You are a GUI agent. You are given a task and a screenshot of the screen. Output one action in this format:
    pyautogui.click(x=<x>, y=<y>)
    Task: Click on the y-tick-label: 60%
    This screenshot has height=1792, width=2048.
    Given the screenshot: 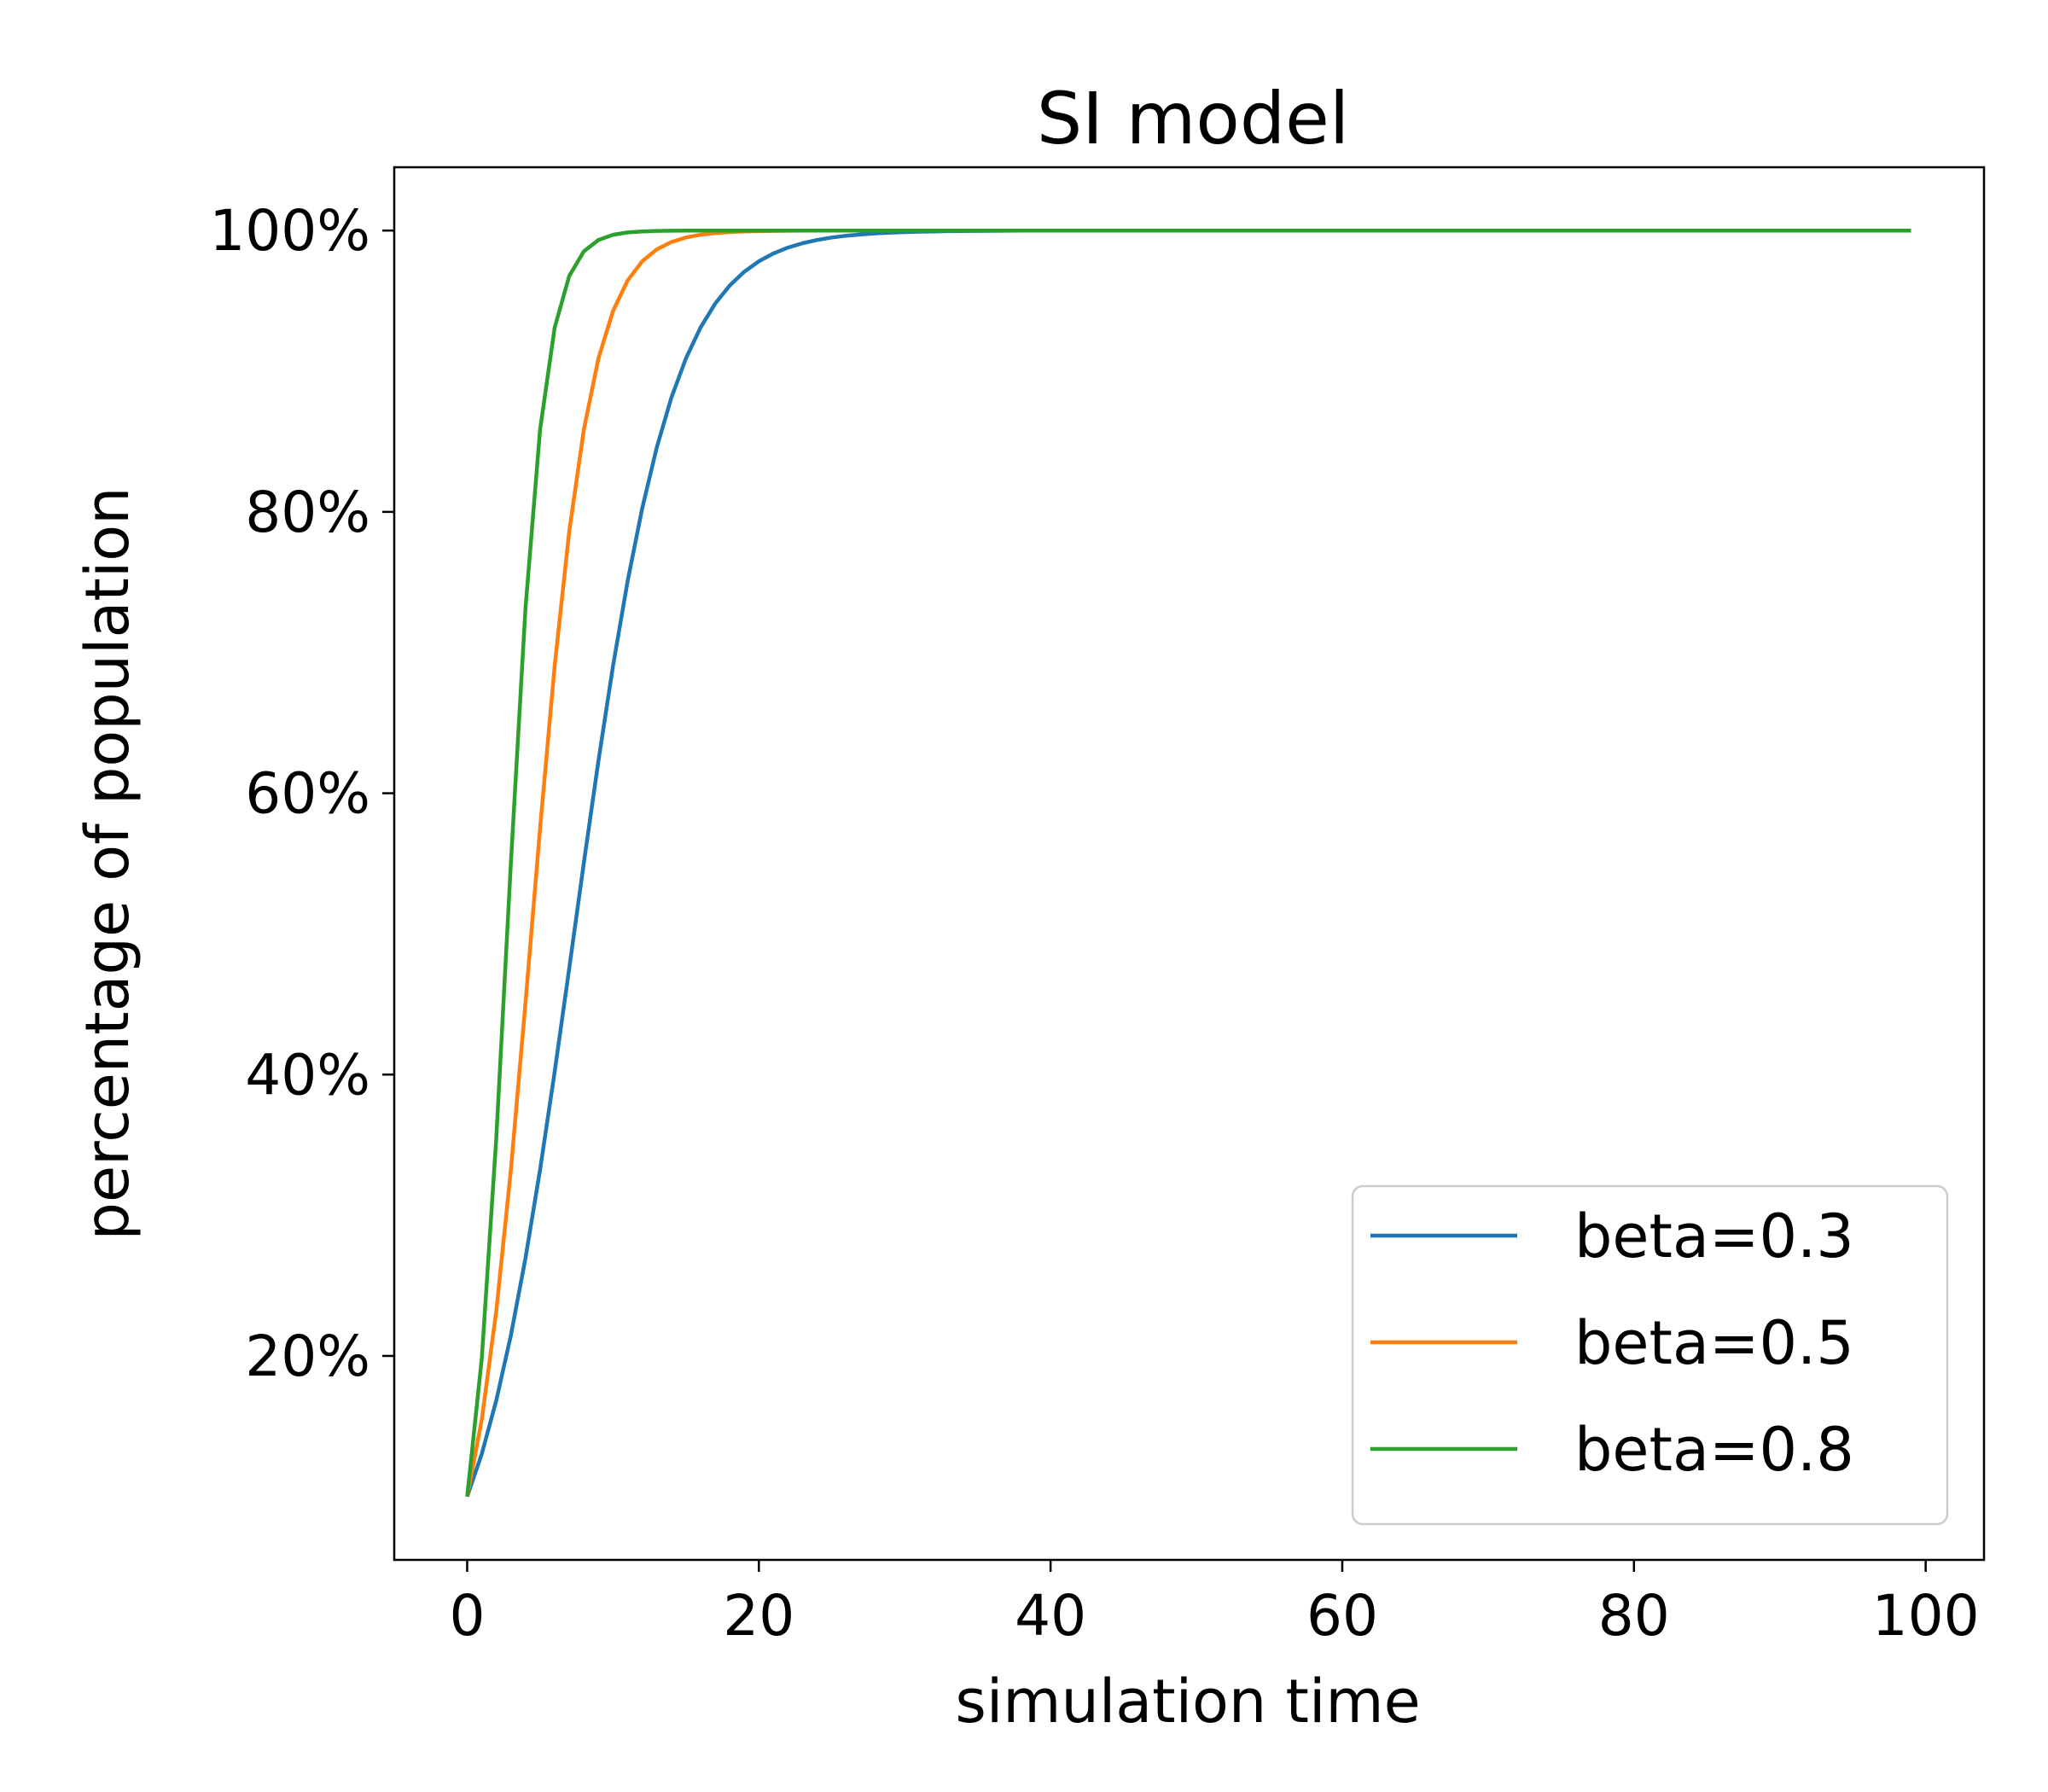 What is the action you would take?
    pyautogui.click(x=307, y=794)
    